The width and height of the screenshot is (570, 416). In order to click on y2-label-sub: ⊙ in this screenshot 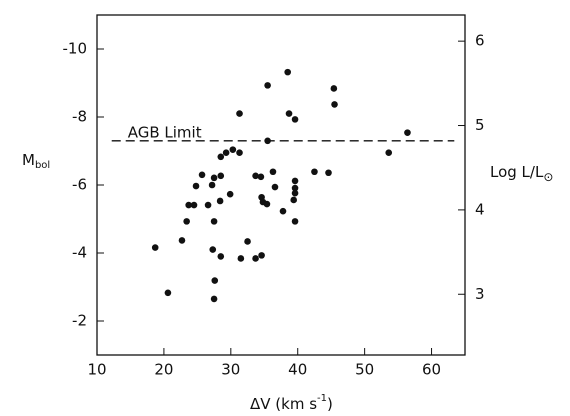, I will do `click(548, 177)`.